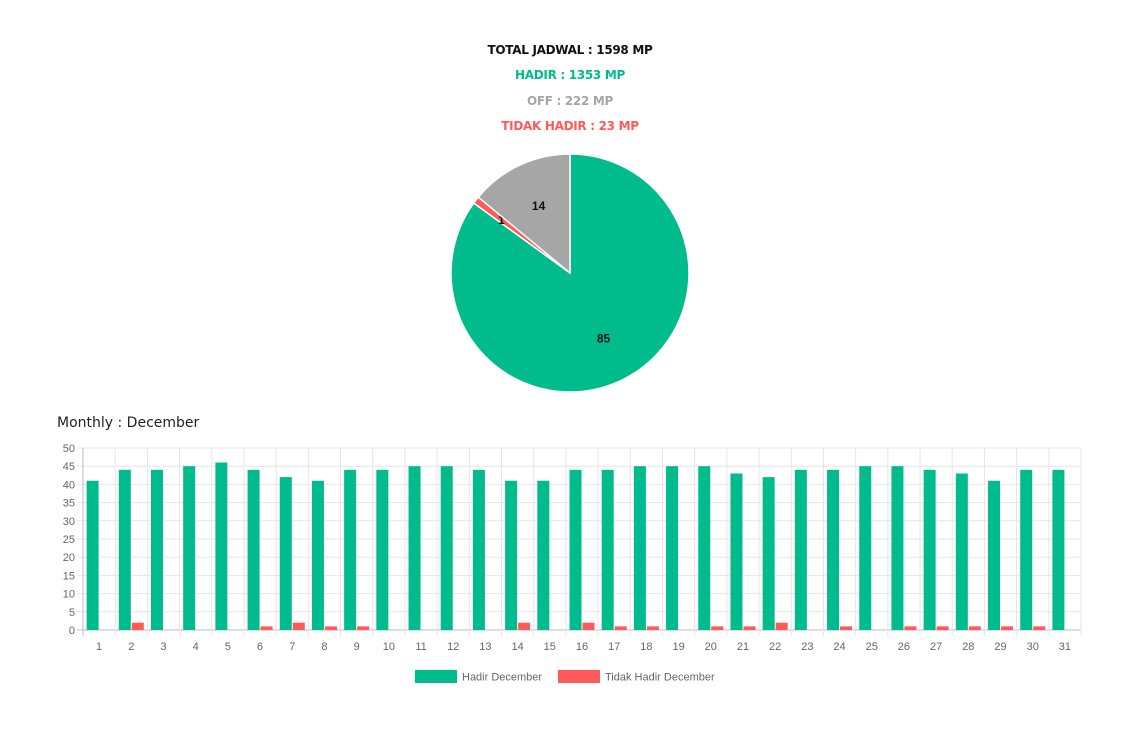  Describe the element at coordinates (646, 647) in the screenshot. I see `x-tick-label: 18` at that location.